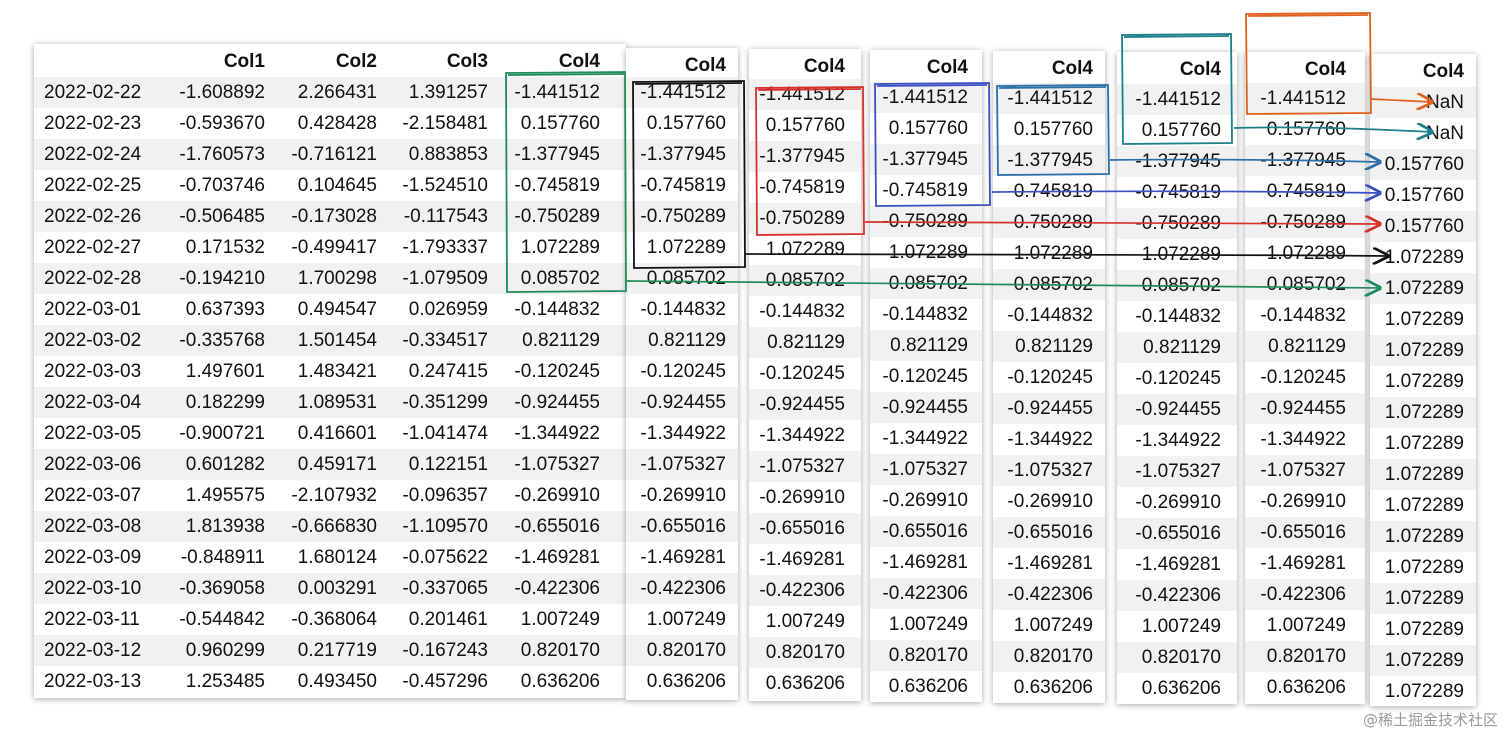  Describe the element at coordinates (334, 526) in the screenshot. I see `cell-col2: -0.666830` at that location.